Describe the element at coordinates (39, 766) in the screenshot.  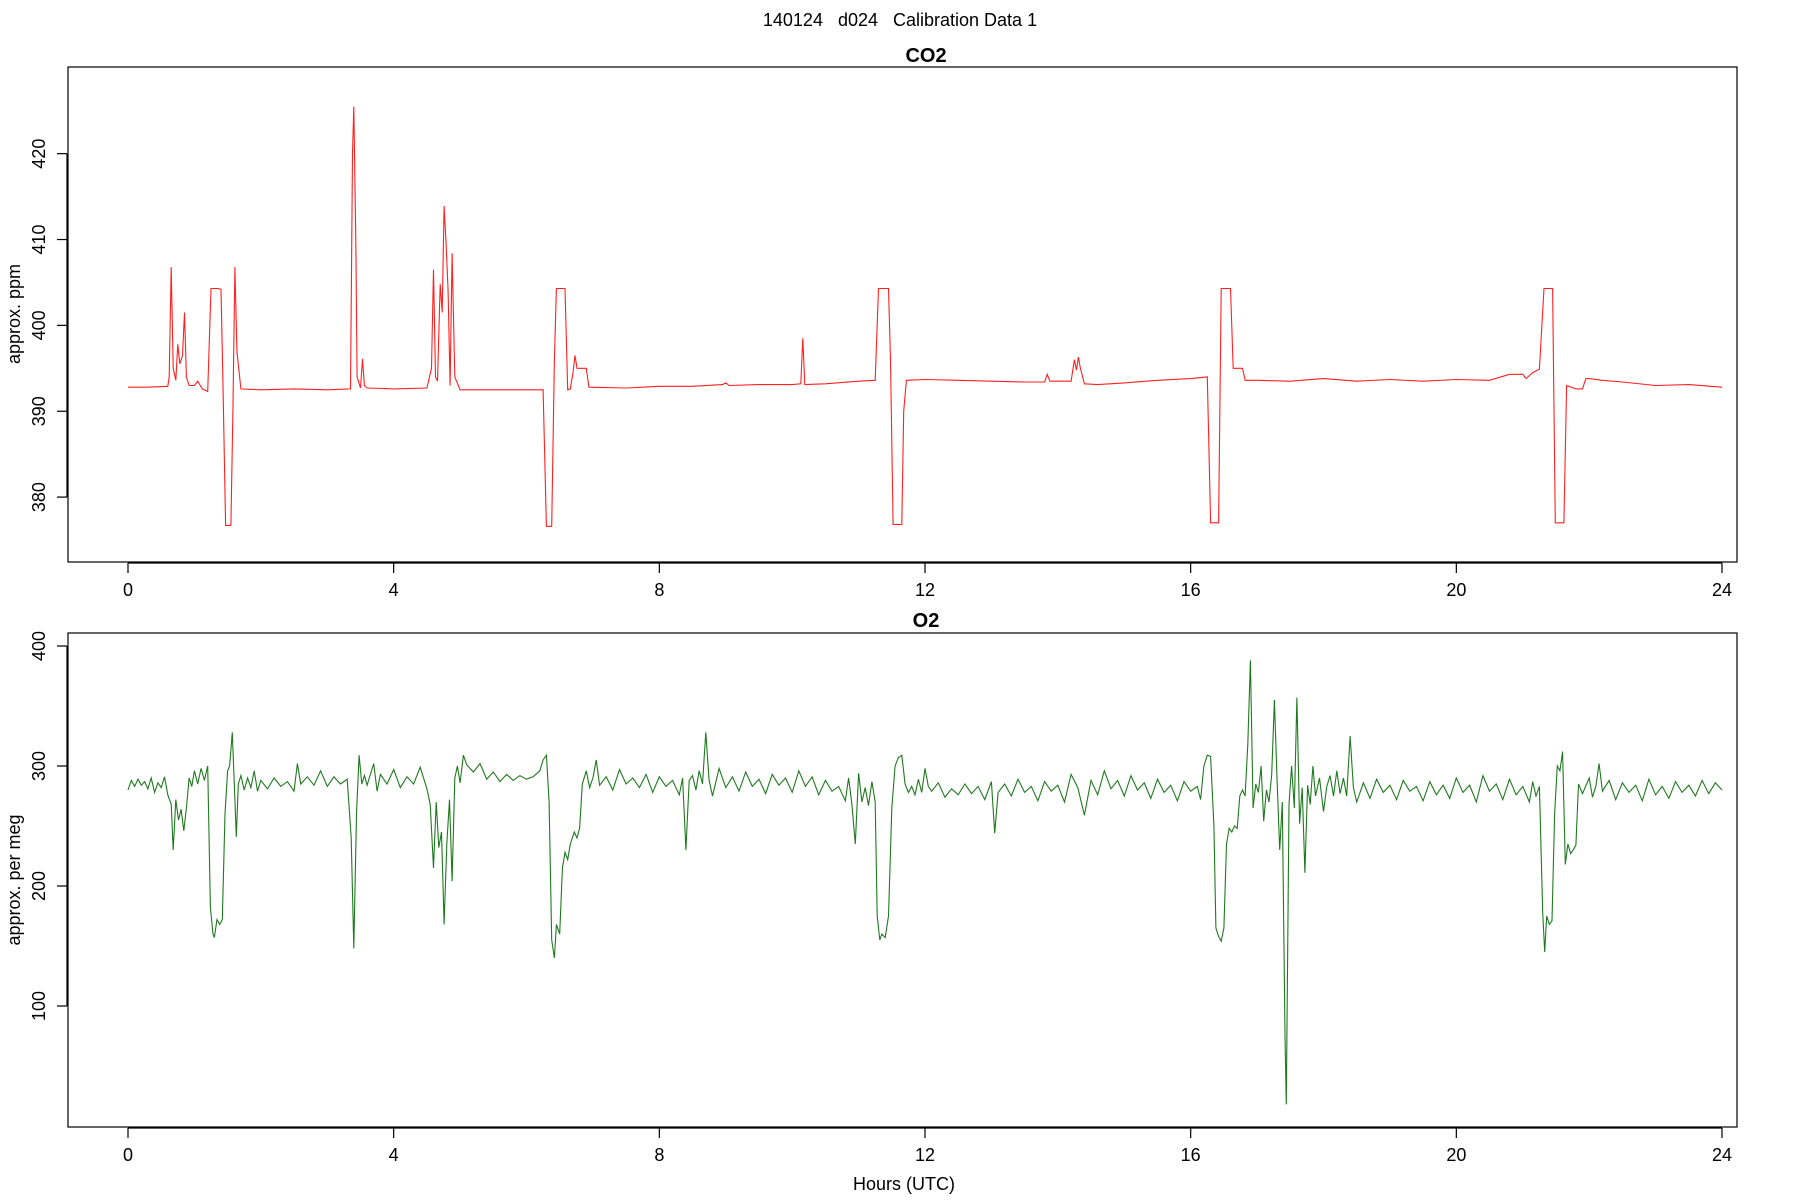
I see `o2-y-tick-label: 300` at that location.